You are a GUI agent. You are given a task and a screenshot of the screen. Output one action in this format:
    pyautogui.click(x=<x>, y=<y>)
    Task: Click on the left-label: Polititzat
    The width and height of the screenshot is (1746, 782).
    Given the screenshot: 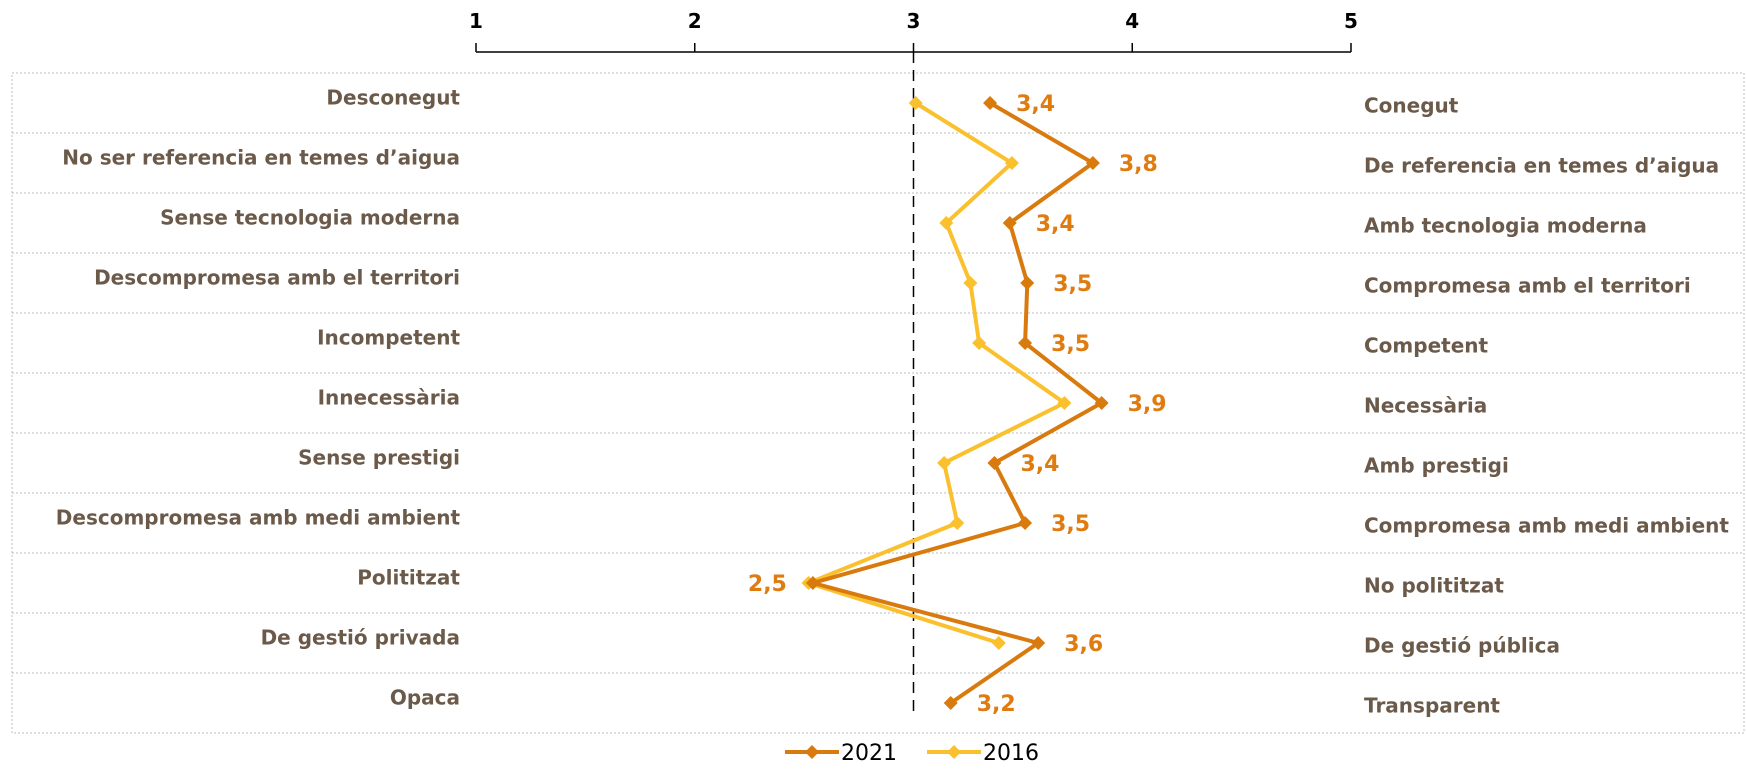 What is the action you would take?
    pyautogui.click(x=408, y=578)
    